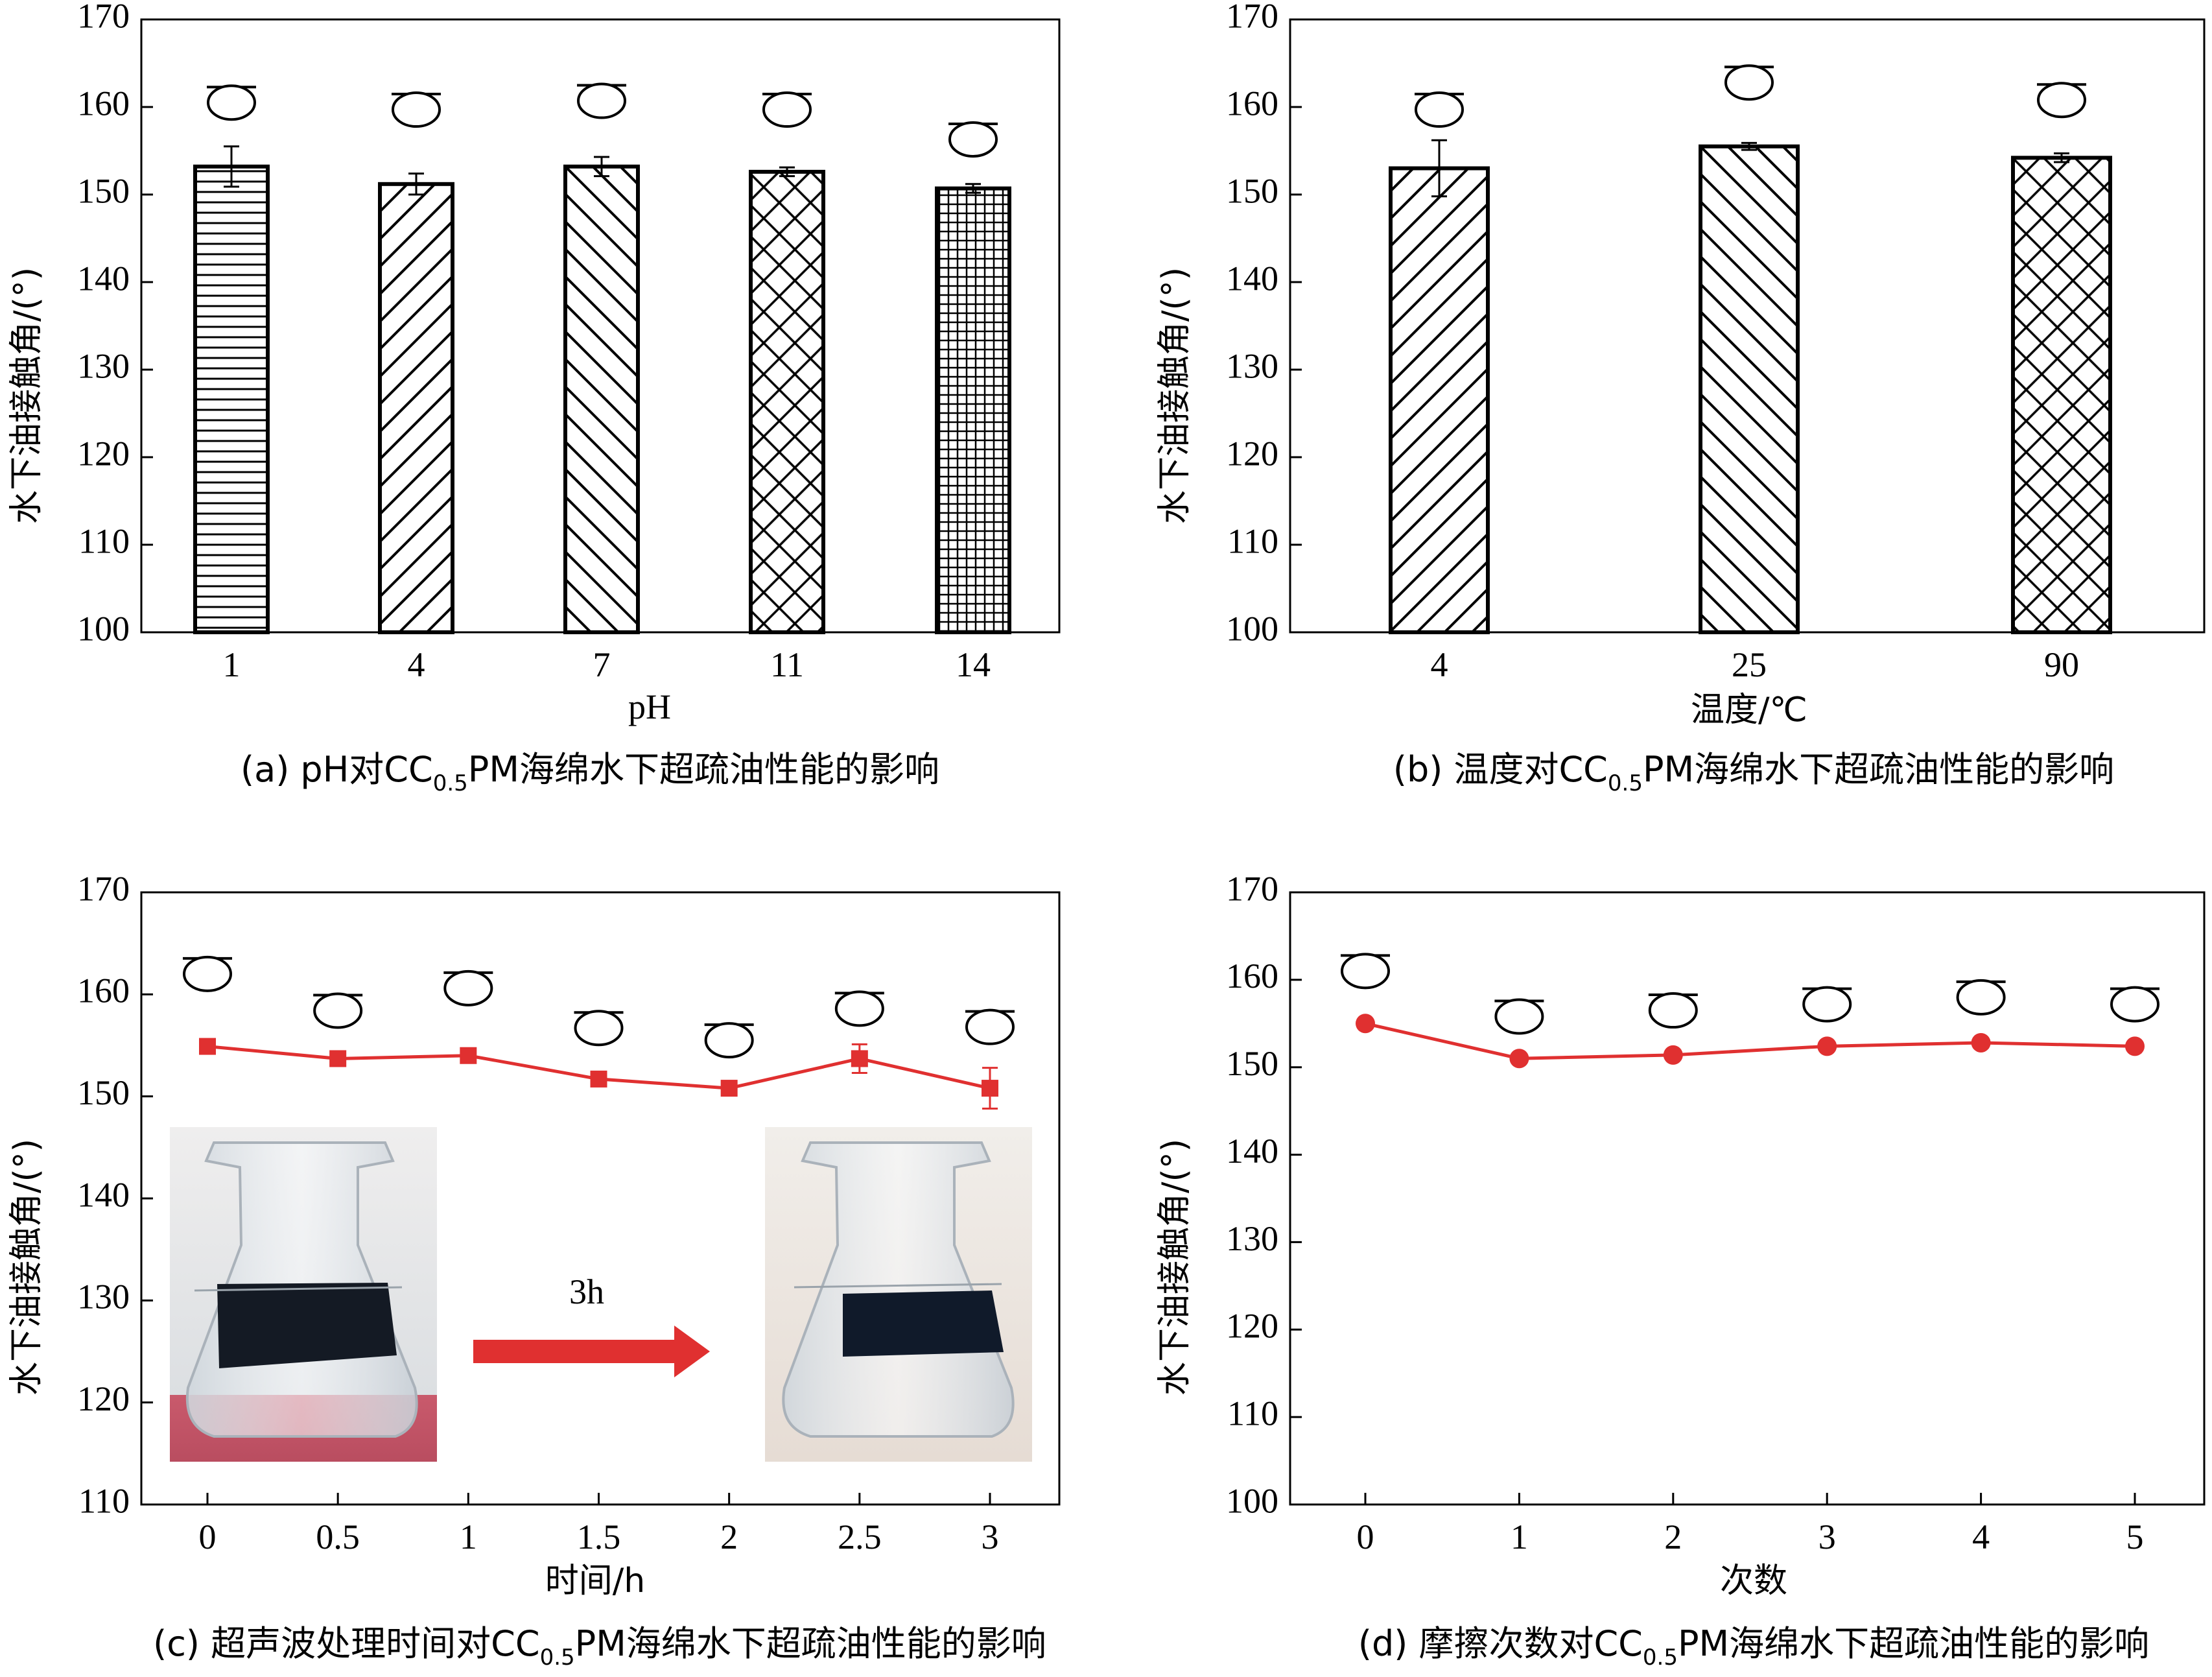 The height and width of the screenshot is (1677, 2212). Describe the element at coordinates (1673, 1537) in the screenshot. I see `x-tick-label-d: 2` at that location.